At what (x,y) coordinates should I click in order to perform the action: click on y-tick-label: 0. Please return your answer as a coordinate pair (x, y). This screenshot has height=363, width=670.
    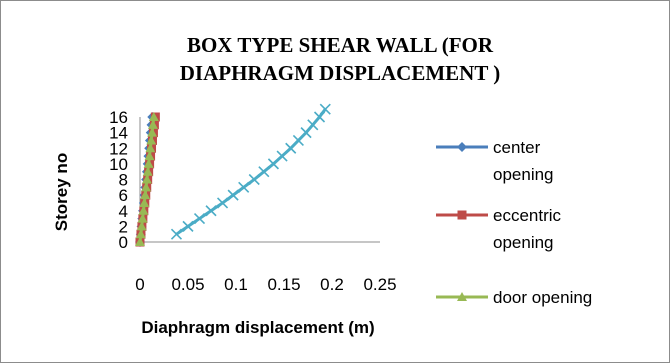
    Looking at the image, I should click on (123, 242).